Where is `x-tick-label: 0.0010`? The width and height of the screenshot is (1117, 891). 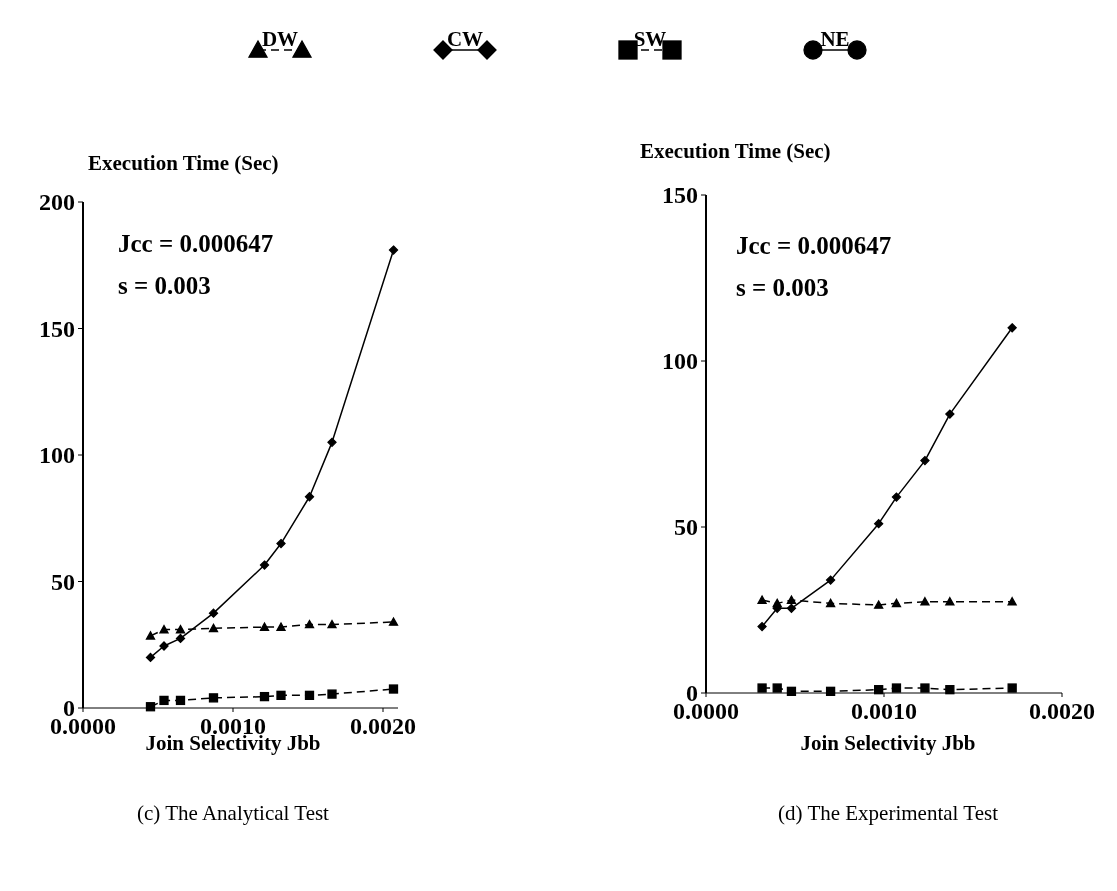 x-tick-label: 0.0010 is located at coordinates (884, 711).